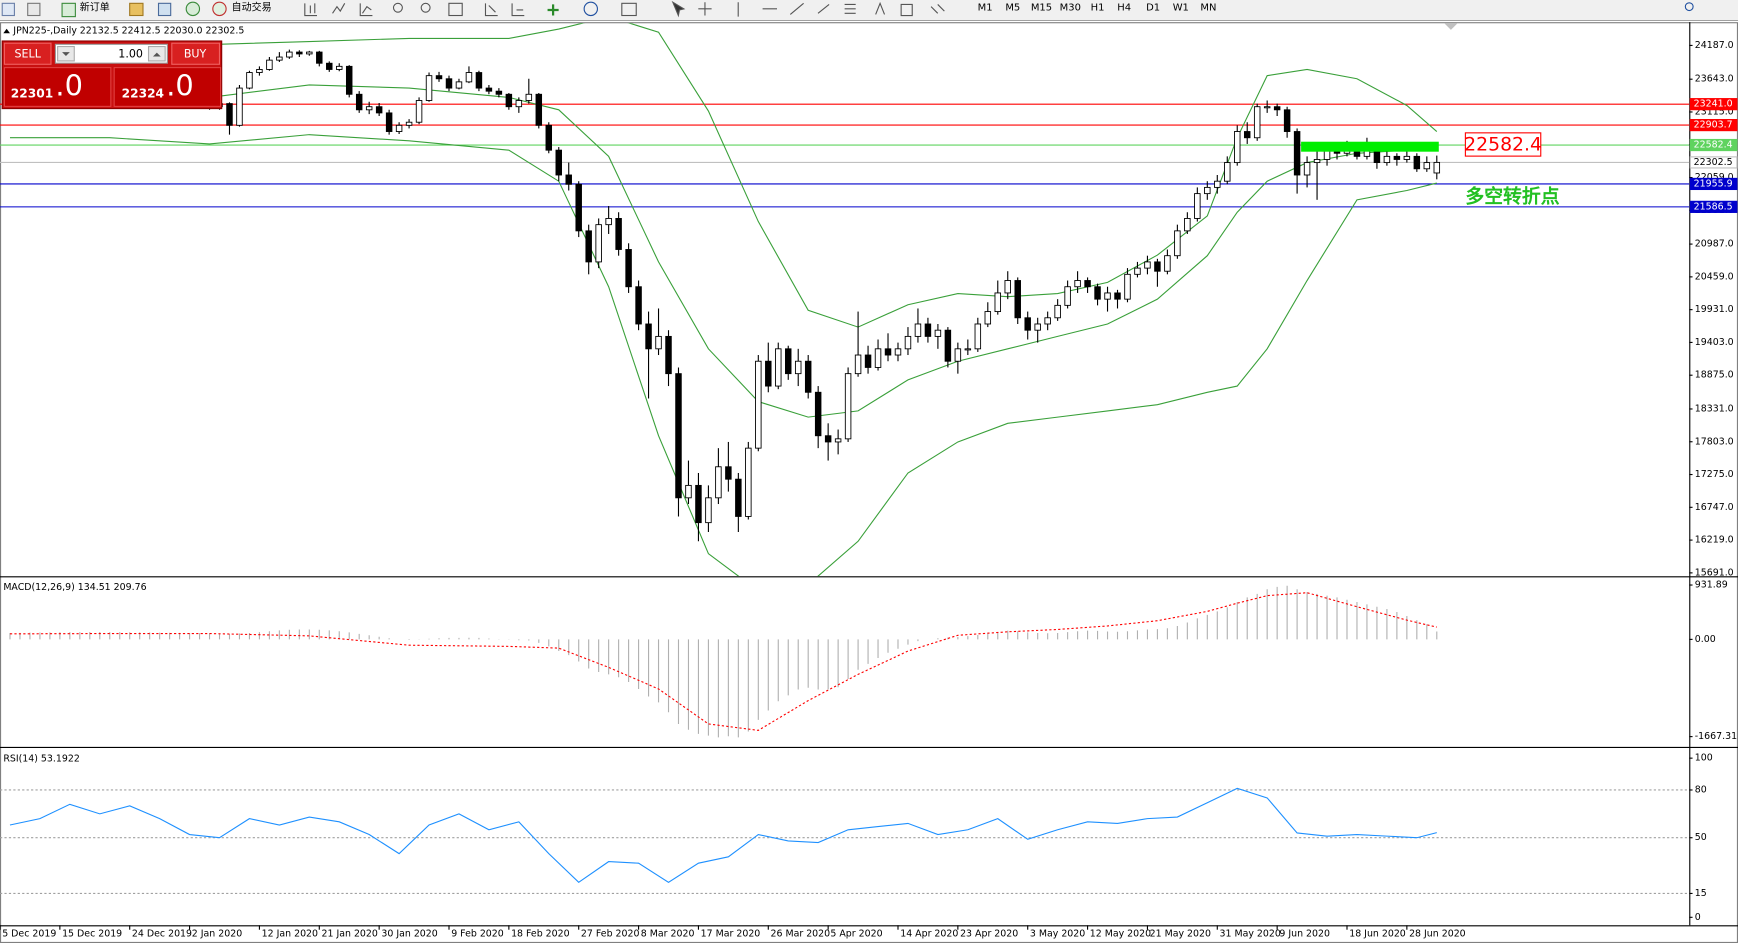 The height and width of the screenshot is (943, 1738). Describe the element at coordinates (6, 31) in the screenshot. I see `title-marker` at that location.